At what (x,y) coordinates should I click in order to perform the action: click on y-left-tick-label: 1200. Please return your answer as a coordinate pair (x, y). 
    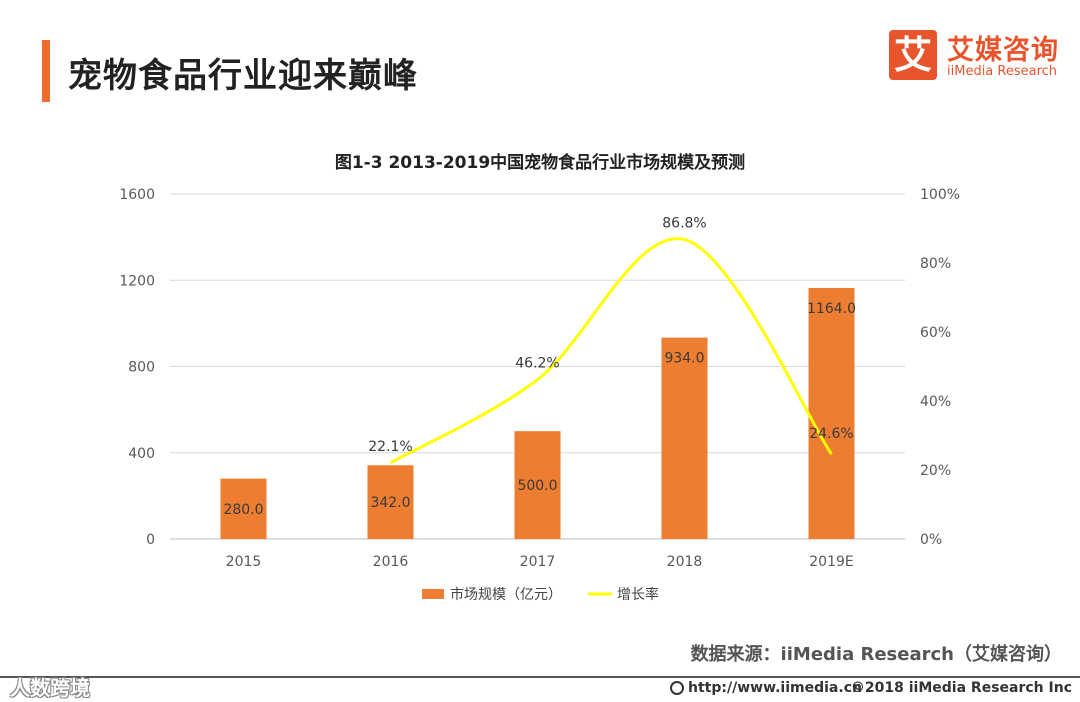
    Looking at the image, I should click on (137, 281).